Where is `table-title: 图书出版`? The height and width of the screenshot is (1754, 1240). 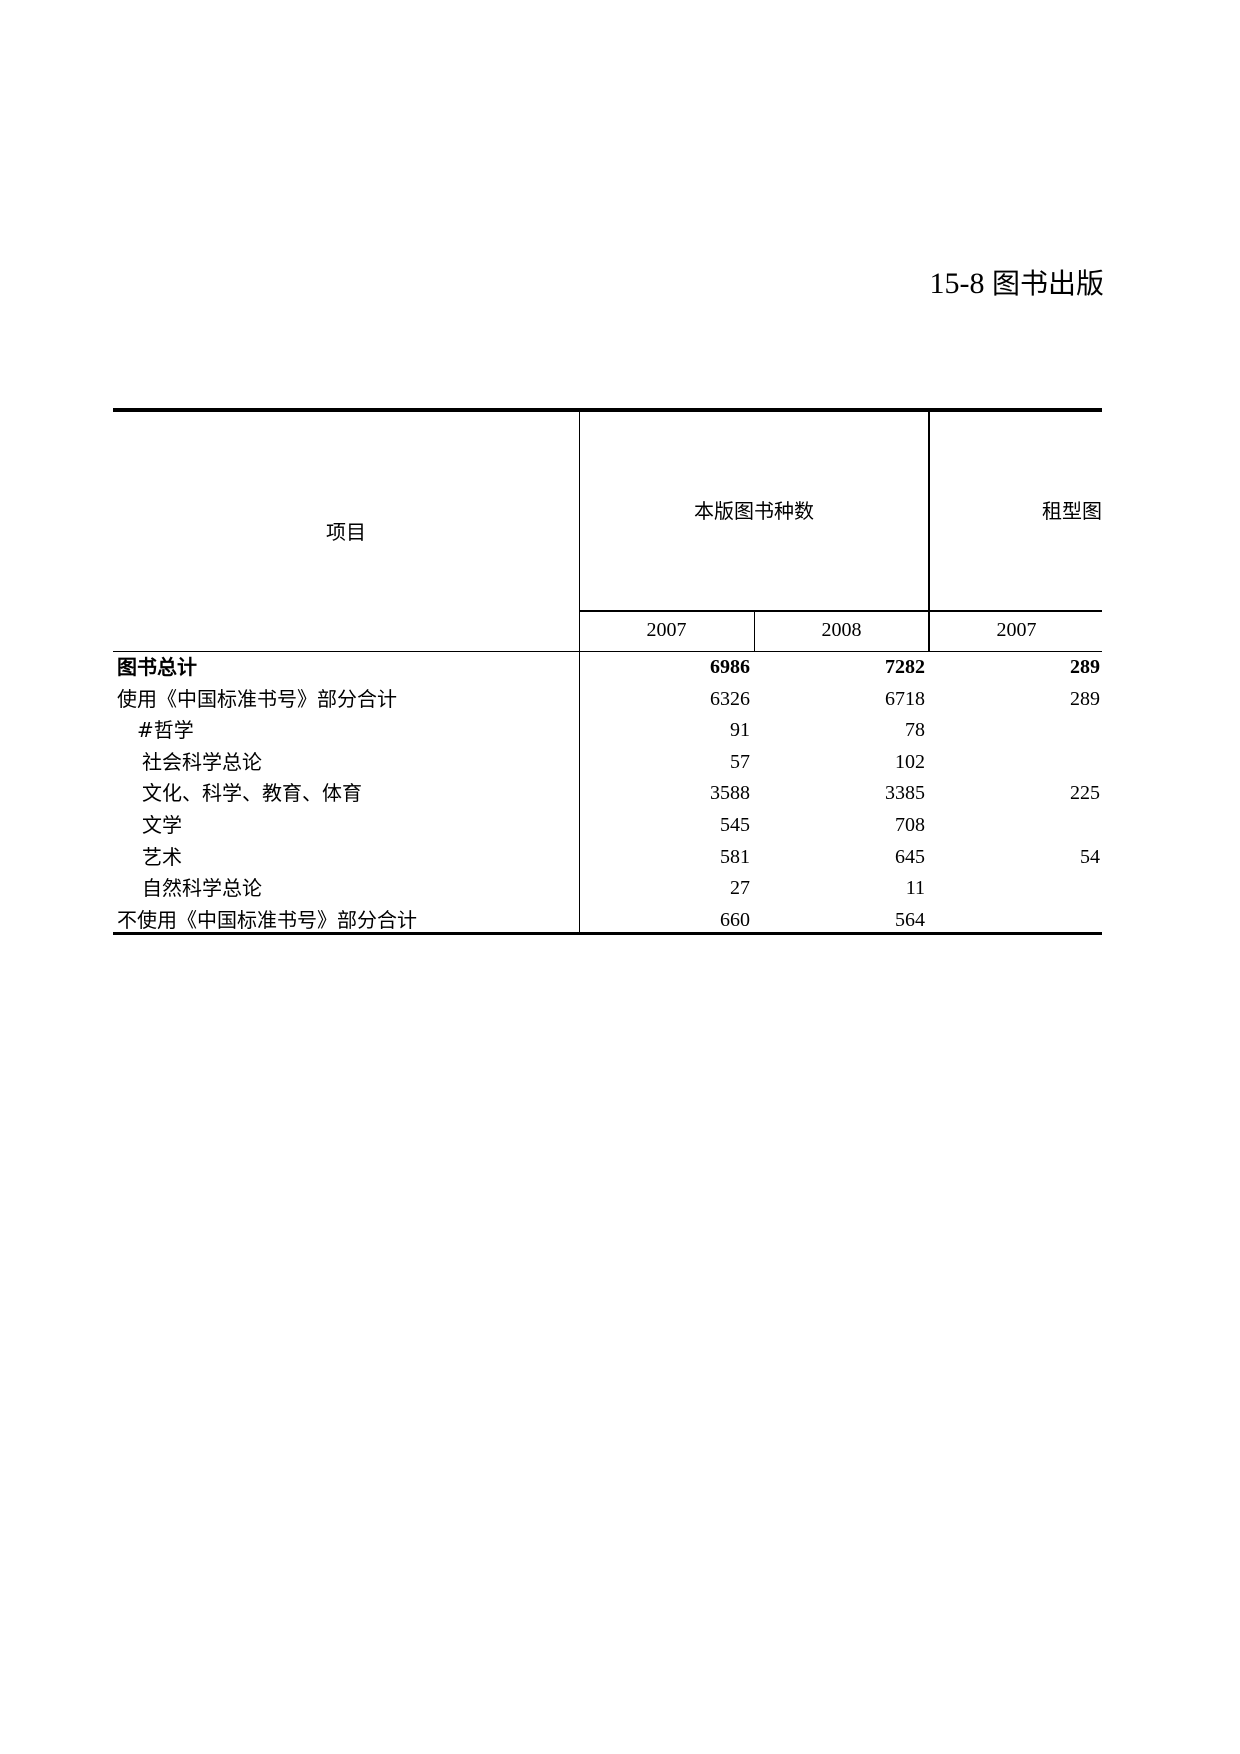 table-title: 图书出版 is located at coordinates (1047, 283).